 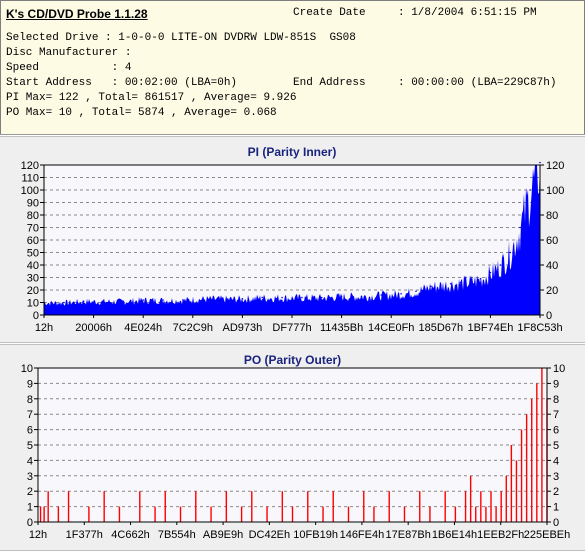 What do you see at coordinates (556, 446) in the screenshot?
I see `y-tick-label-right: 5` at bounding box center [556, 446].